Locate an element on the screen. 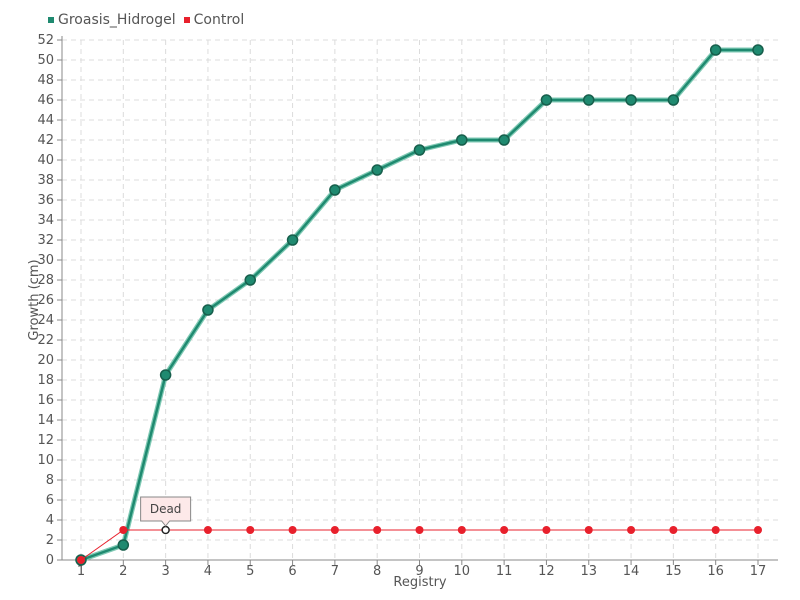 The width and height of the screenshot is (800, 600). y-tick-label: 48 is located at coordinates (45, 80).